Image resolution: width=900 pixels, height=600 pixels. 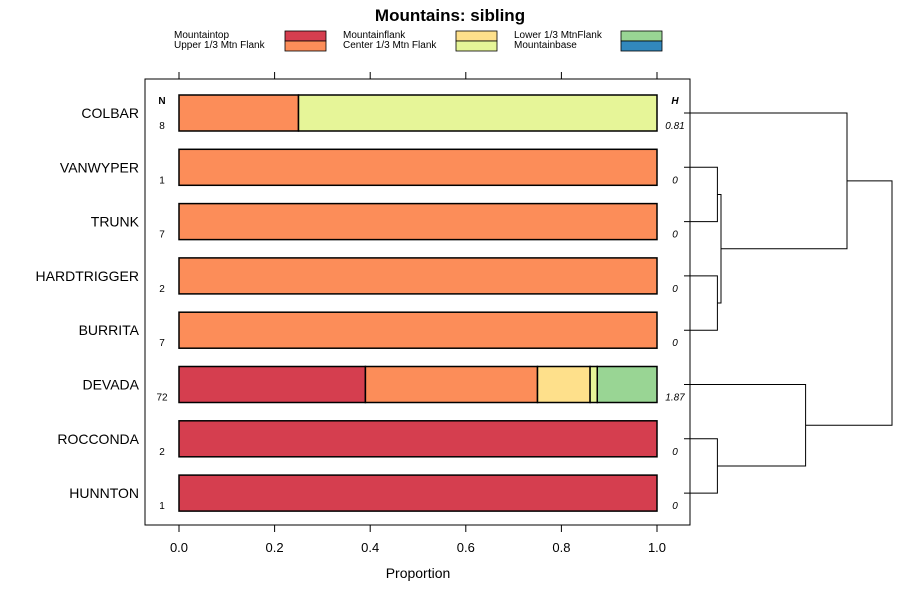 I want to click on category-label: HUNNTON, so click(x=104, y=493).